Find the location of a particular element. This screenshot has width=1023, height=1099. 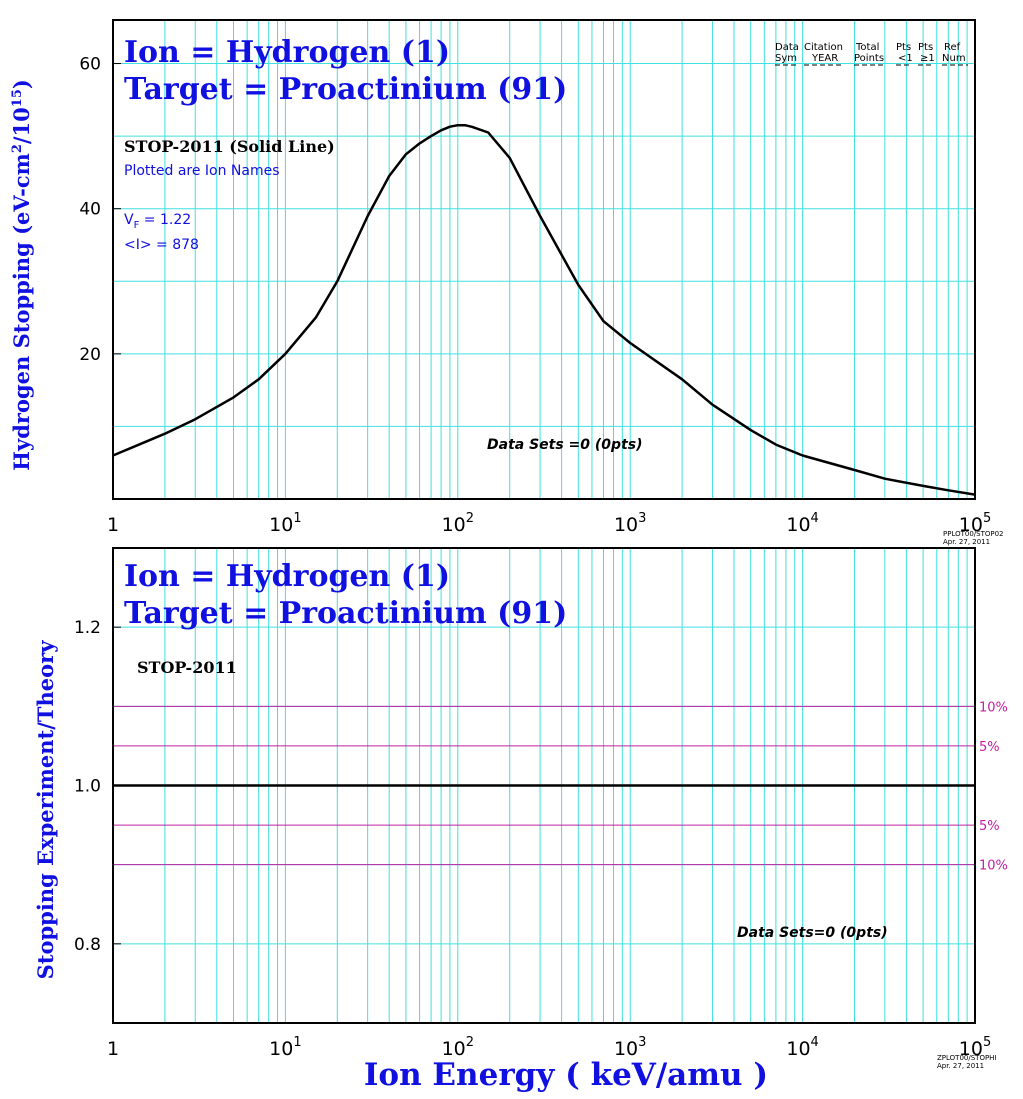

legend-col-citation-1: Citation is located at coordinates (823, 47).